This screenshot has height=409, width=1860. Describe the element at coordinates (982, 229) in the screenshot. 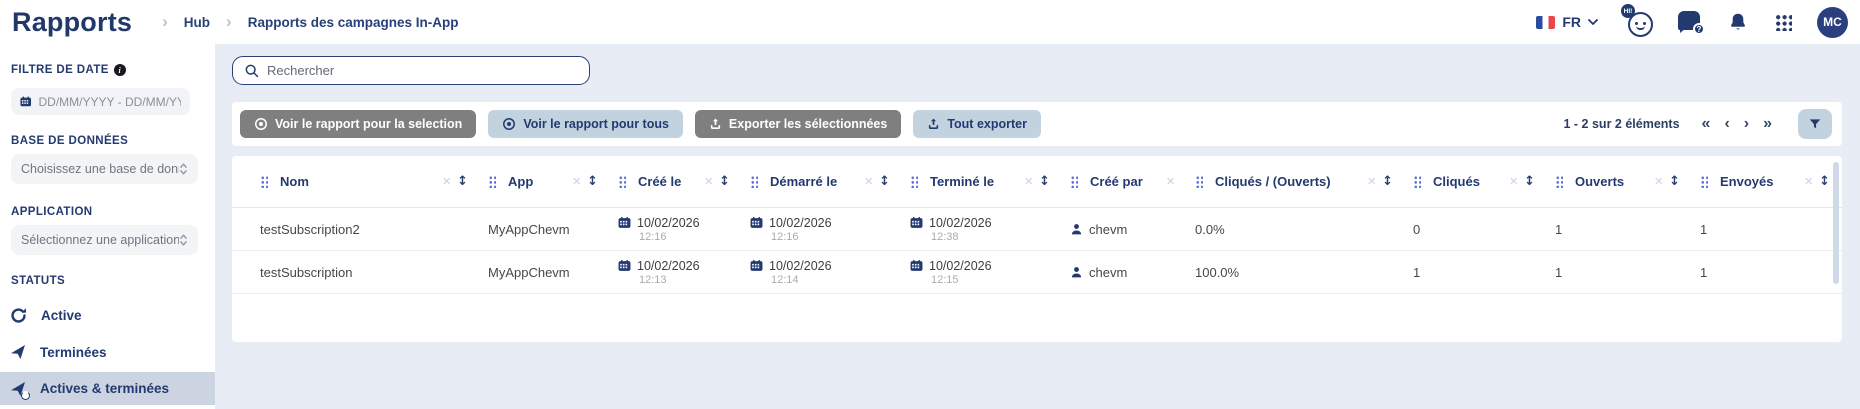

I see `cell-termine-le: 10/02/2026 12:38` at that location.